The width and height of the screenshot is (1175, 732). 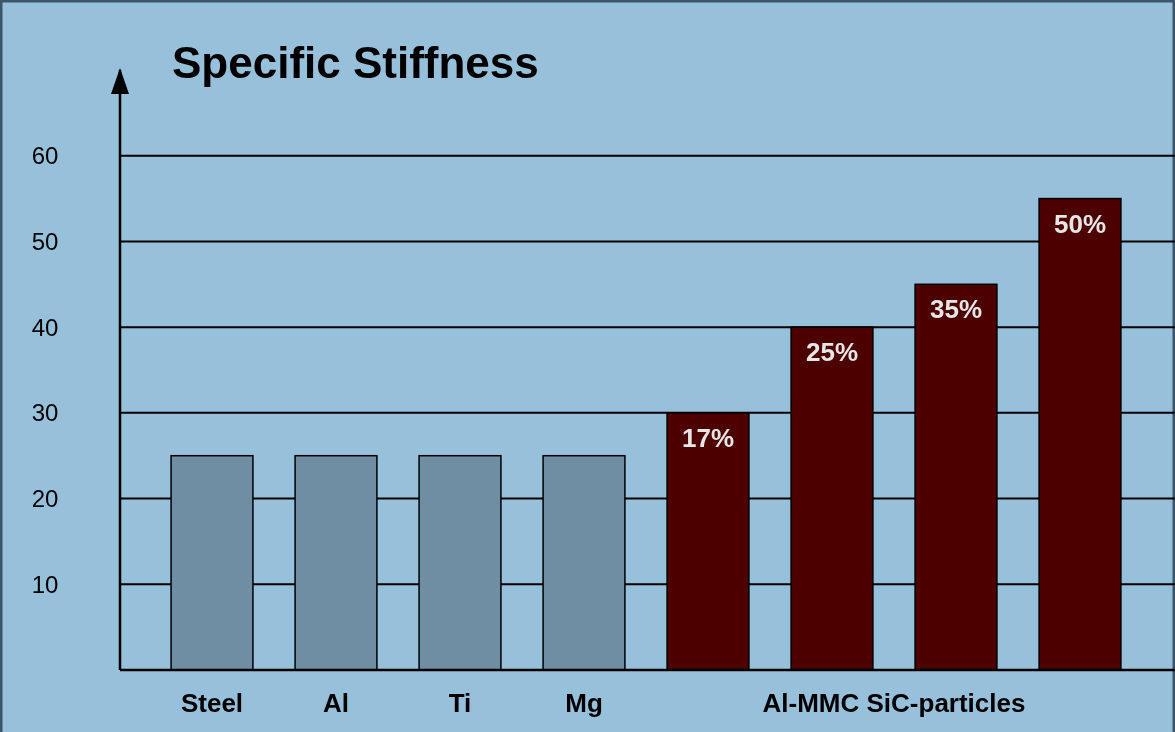 I want to click on y-tick-label: 60, so click(x=45, y=156).